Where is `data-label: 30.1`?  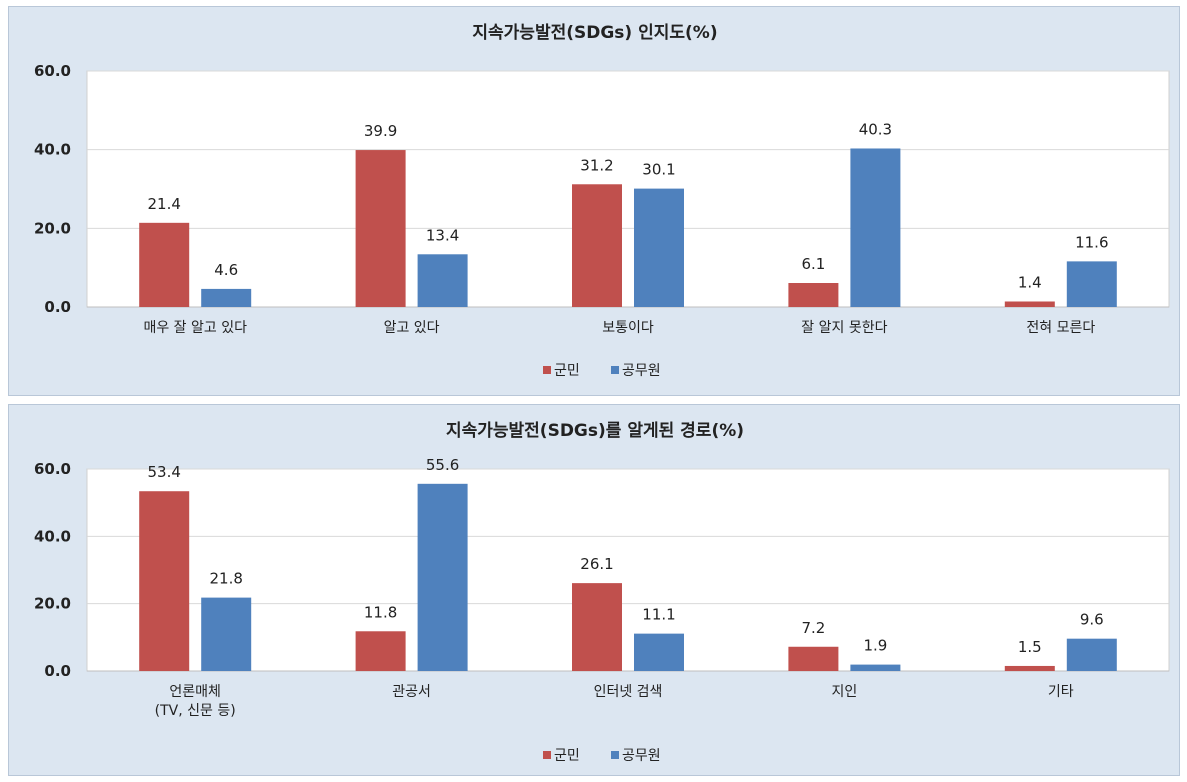 data-label: 30.1 is located at coordinates (658, 170).